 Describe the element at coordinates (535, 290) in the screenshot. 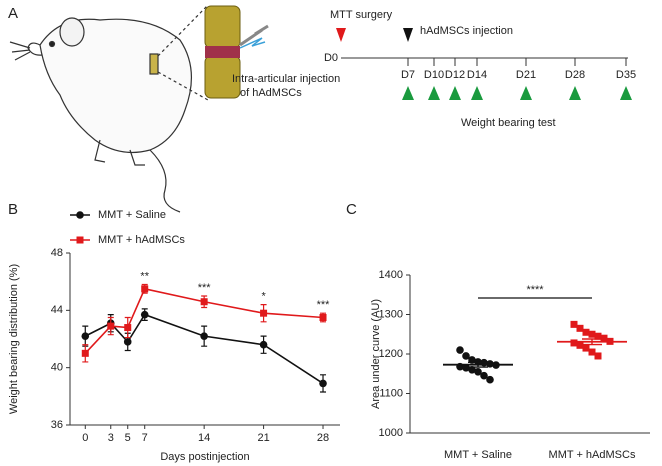

I see `significance-label: ****` at that location.